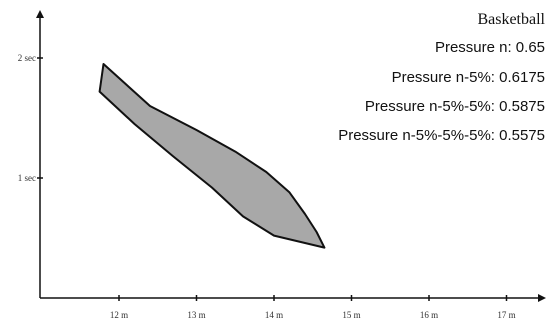 The height and width of the screenshot is (322, 550). Describe the element at coordinates (40, 14) in the screenshot. I see `y-axis-arrow` at that location.